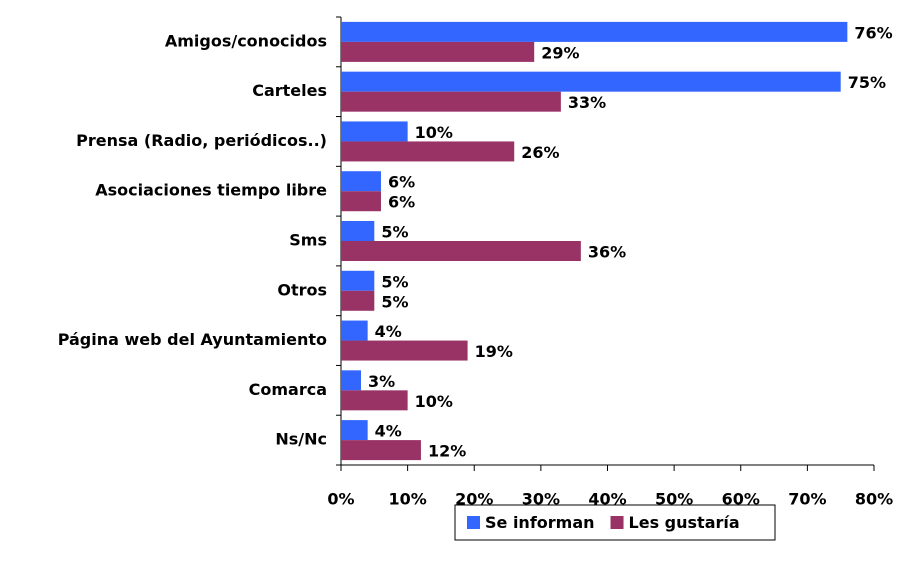 The height and width of the screenshot is (563, 903). What do you see at coordinates (302, 289) in the screenshot?
I see `y-tick-label: Otros` at bounding box center [302, 289].